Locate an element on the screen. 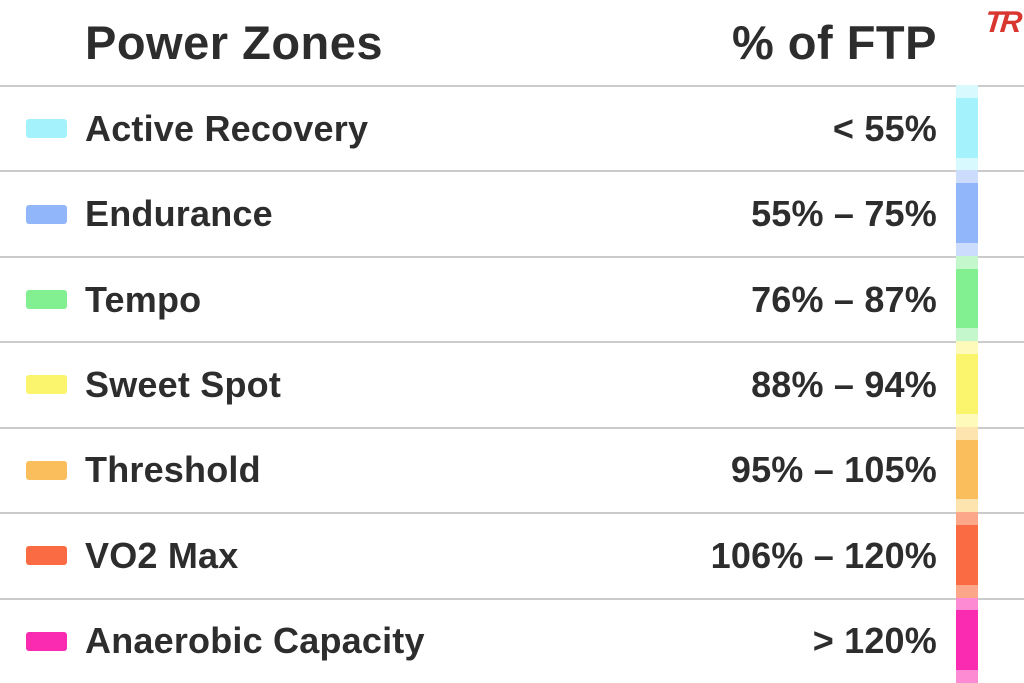 Image resolution: width=1024 pixels, height=683 pixels. zone-row-endurance: Endurance 55% – 75% is located at coordinates (512, 213).